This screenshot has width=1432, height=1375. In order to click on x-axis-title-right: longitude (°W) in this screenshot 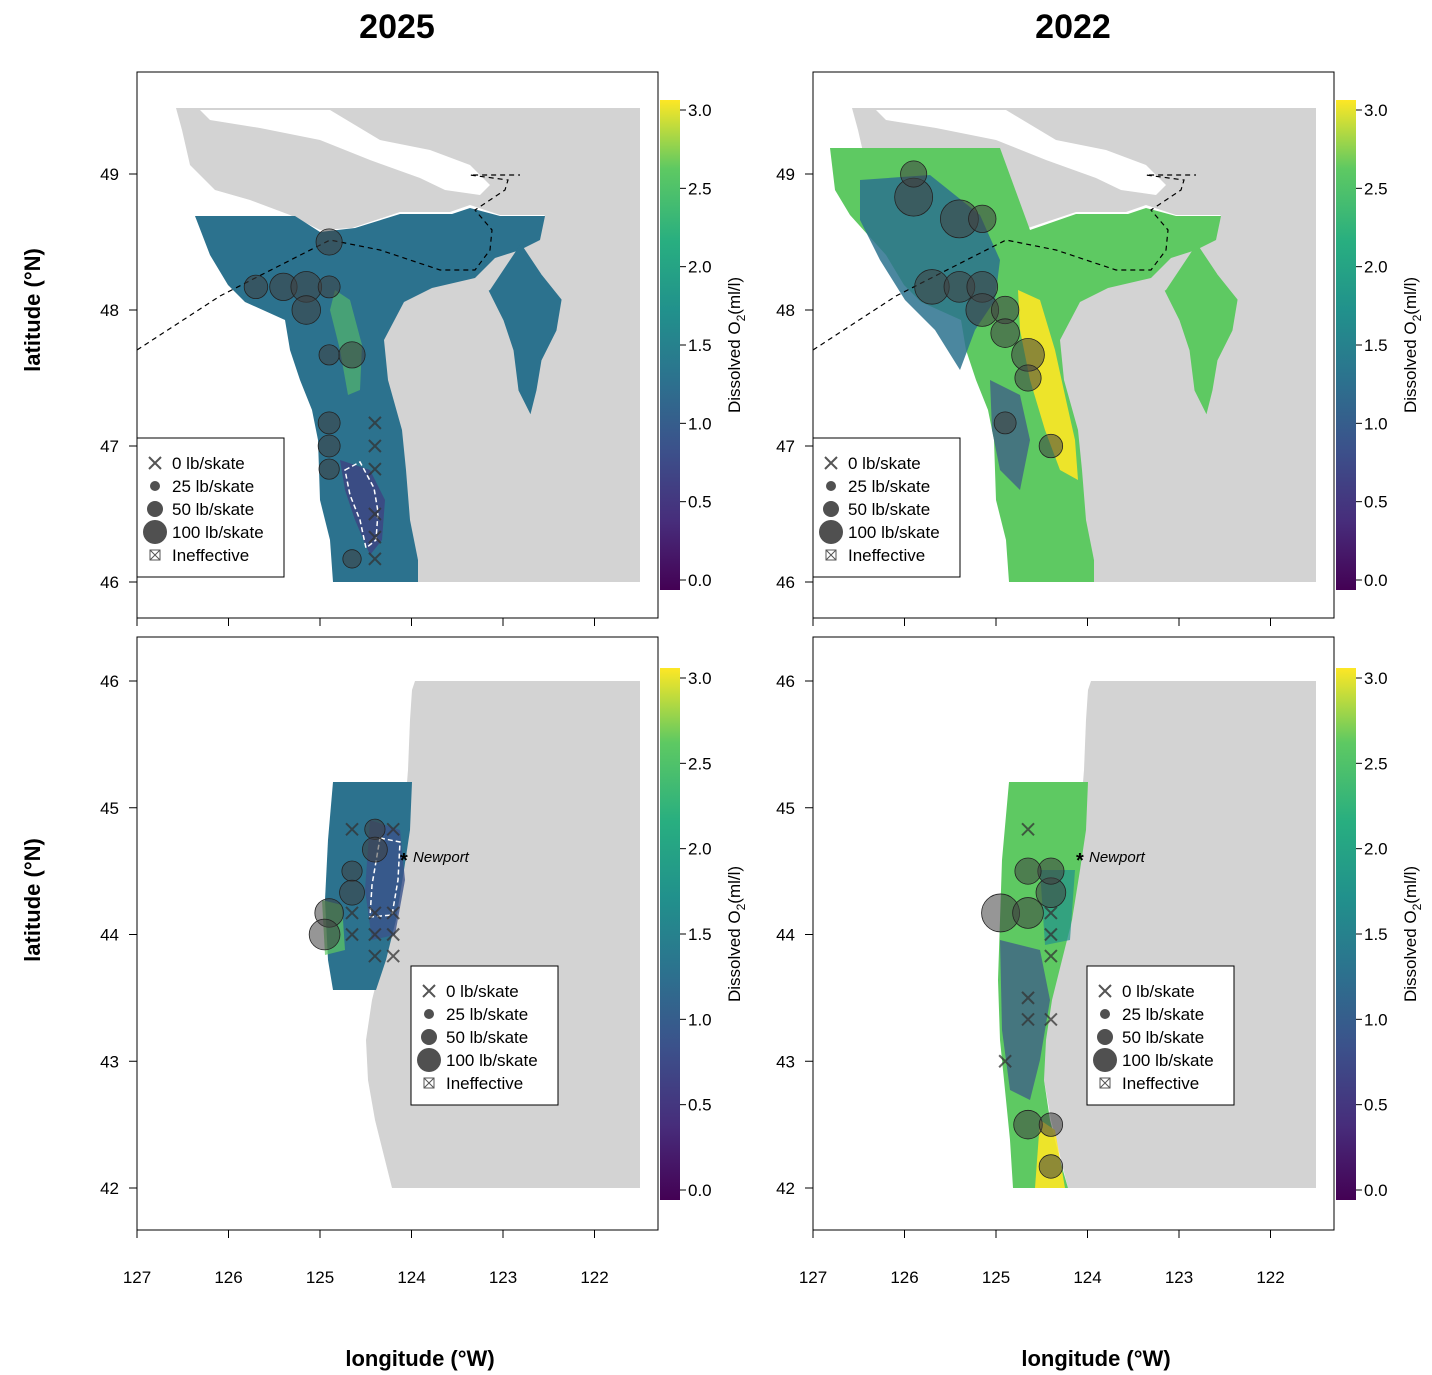, I will do `click(1095, 1358)`.